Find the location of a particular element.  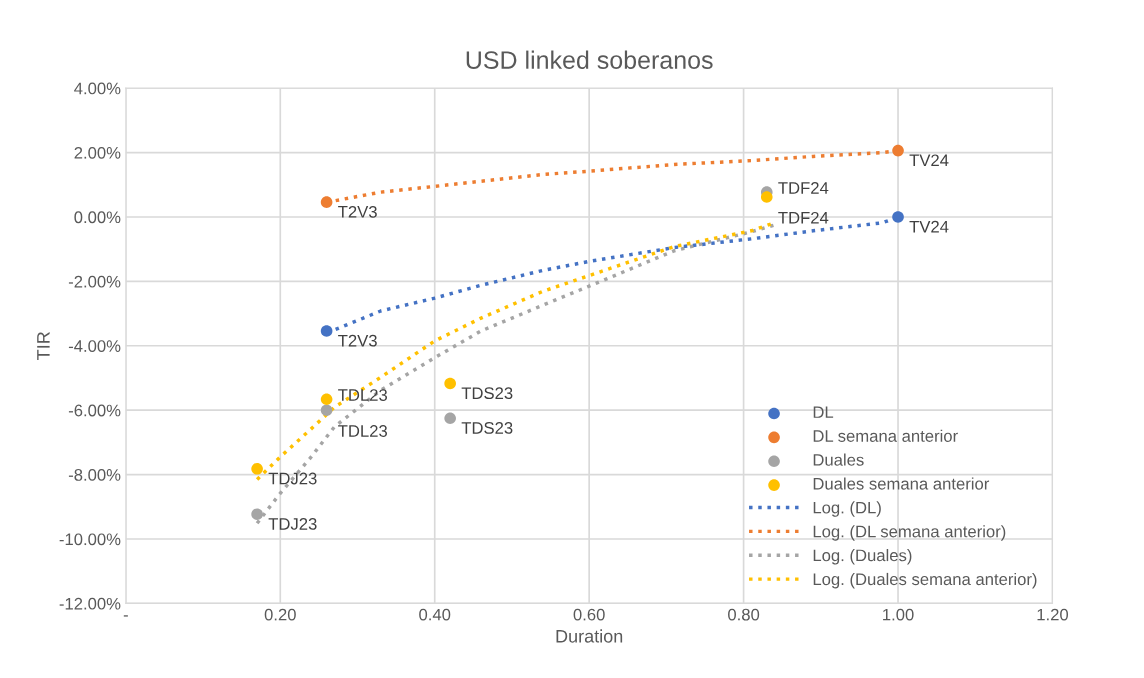

x-tick-label: 0.20 is located at coordinates (280, 614).